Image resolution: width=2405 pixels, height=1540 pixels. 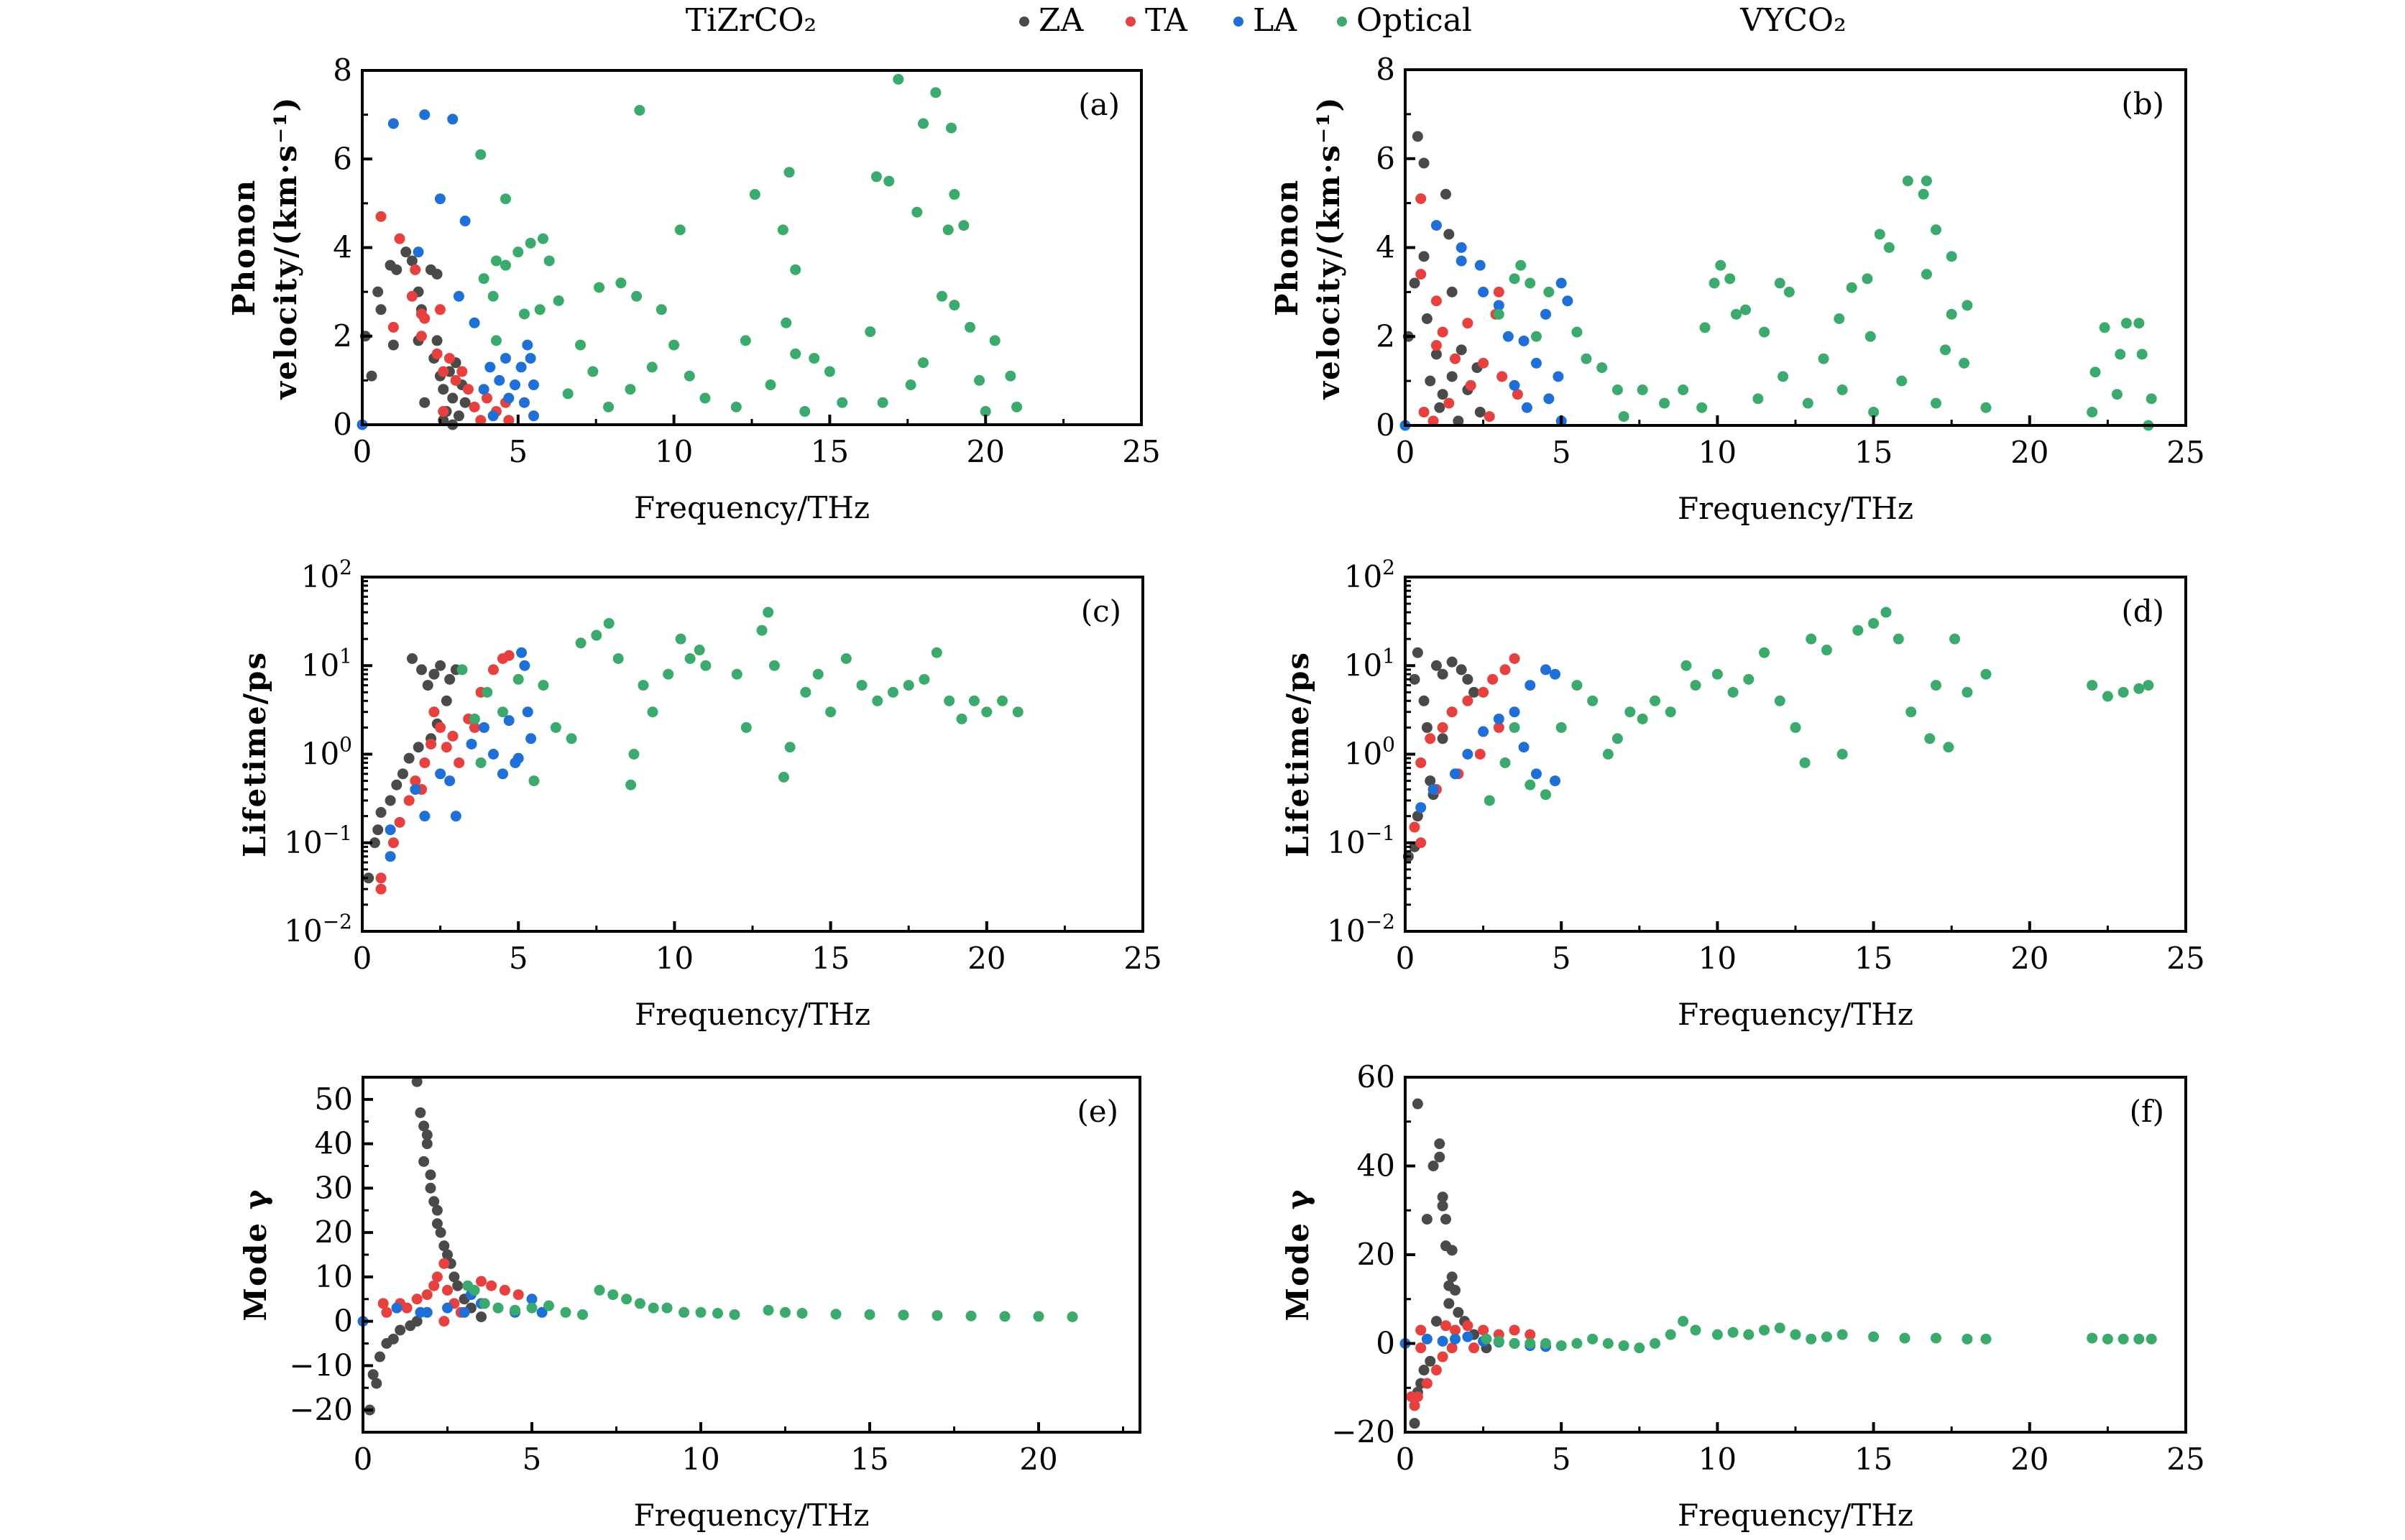 I want to click on y-axis-label: Lifetime/ps, so click(x=1297, y=754).